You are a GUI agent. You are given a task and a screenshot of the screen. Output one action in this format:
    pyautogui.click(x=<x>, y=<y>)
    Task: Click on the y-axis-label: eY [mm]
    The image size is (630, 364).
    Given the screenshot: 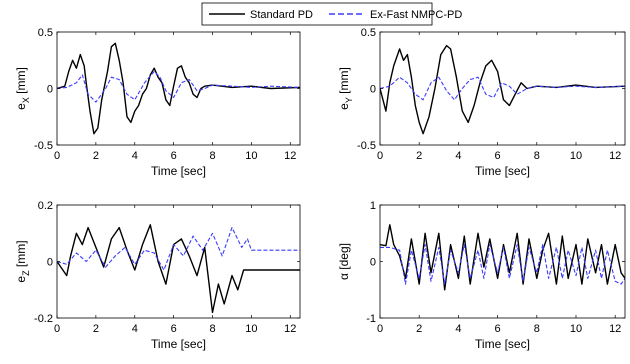 What is the action you would take?
    pyautogui.click(x=345, y=88)
    